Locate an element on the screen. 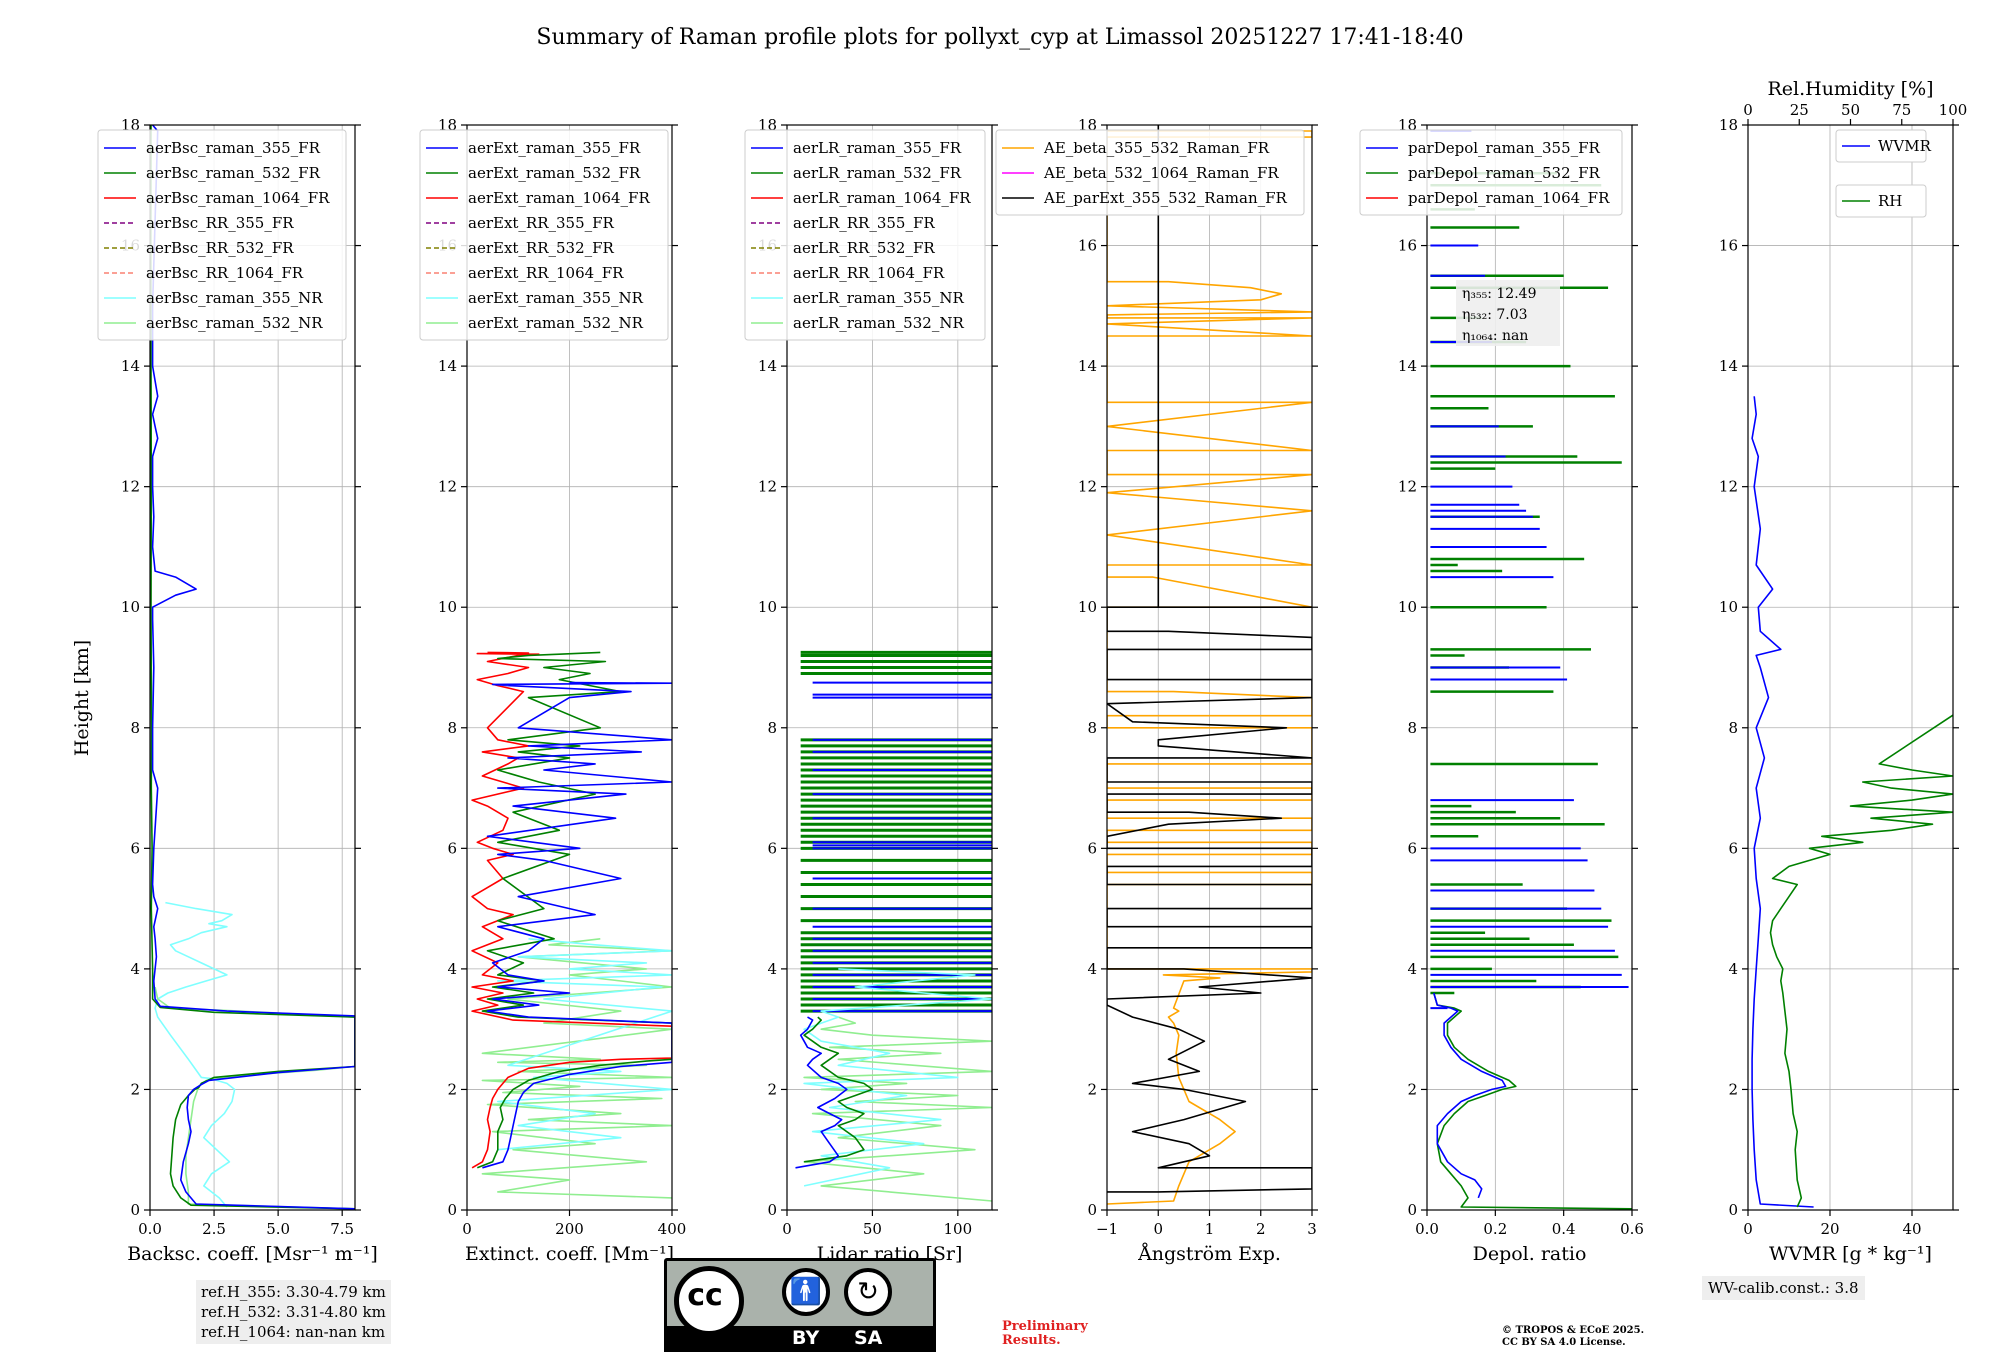 The height and width of the screenshot is (1360, 2000). legend-label-0: WVMR is located at coordinates (1905, 146).